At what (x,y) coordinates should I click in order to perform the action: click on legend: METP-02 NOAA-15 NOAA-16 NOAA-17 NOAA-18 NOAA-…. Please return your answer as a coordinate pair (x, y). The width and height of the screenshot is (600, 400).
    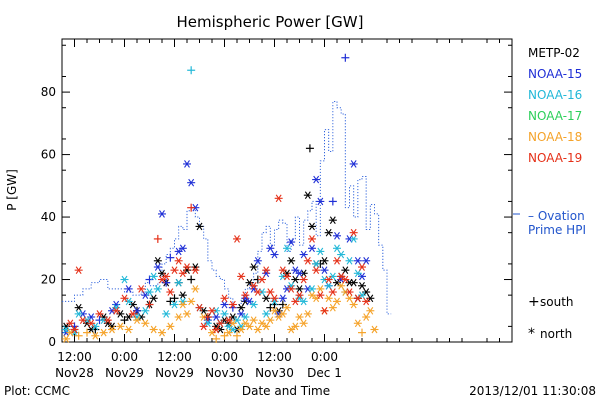
    Looking at the image, I should click on (549, 194).